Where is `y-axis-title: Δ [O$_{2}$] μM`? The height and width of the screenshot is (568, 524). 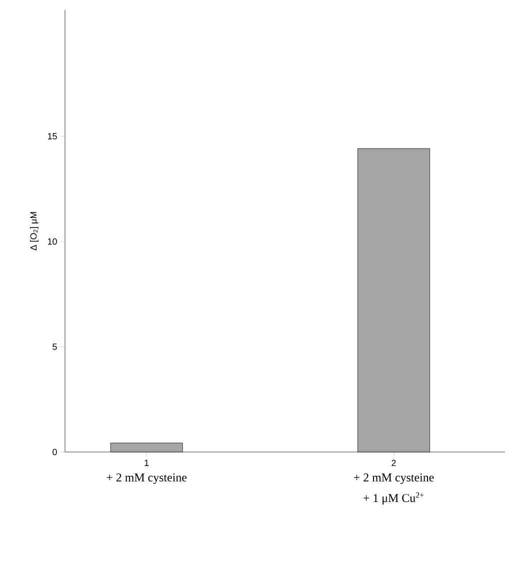
y-axis-title: Δ [O$_{2}$] μM is located at coordinates (34, 231).